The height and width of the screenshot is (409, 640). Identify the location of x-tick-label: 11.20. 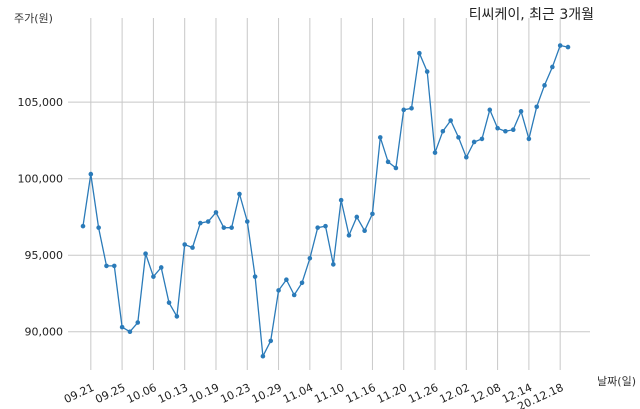
(392, 393).